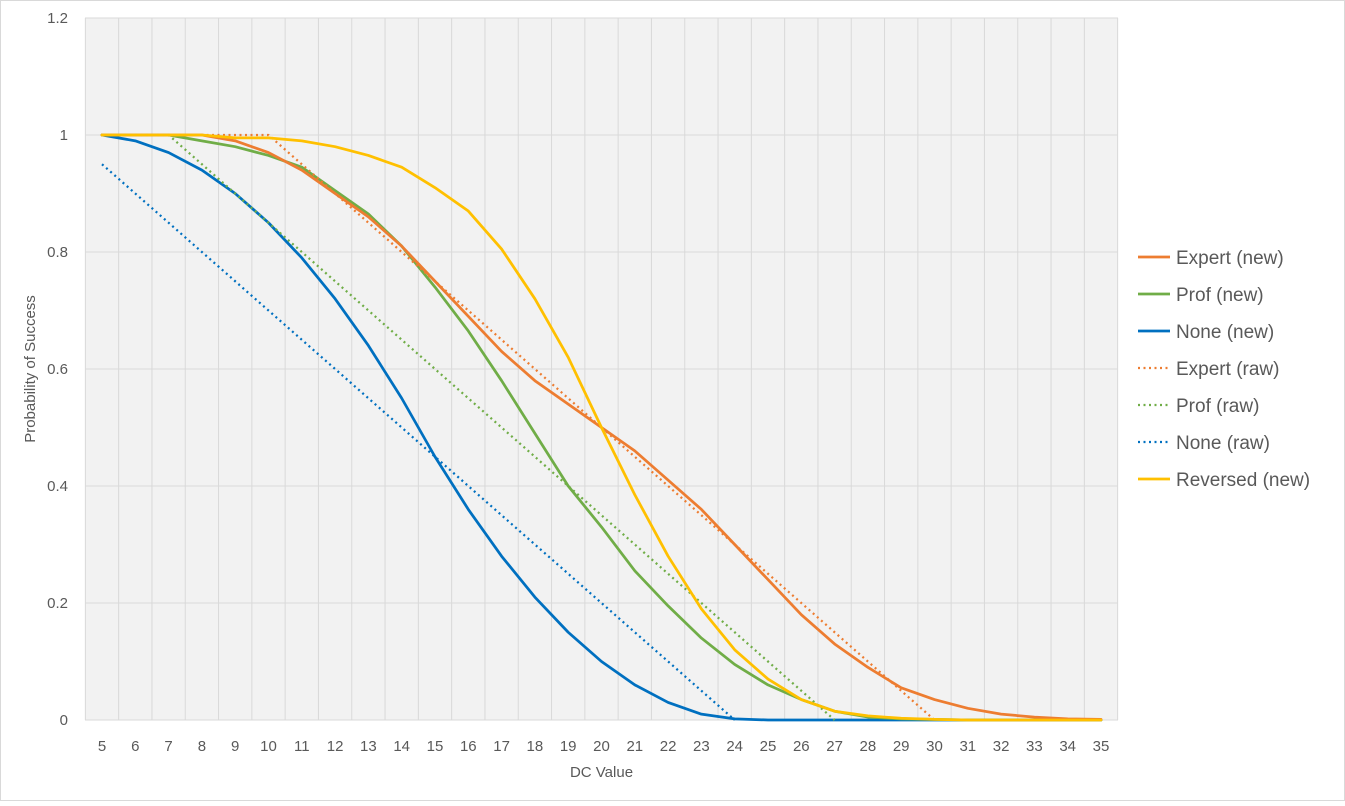  What do you see at coordinates (268, 746) in the screenshot?
I see `x-tick-label: 10` at bounding box center [268, 746].